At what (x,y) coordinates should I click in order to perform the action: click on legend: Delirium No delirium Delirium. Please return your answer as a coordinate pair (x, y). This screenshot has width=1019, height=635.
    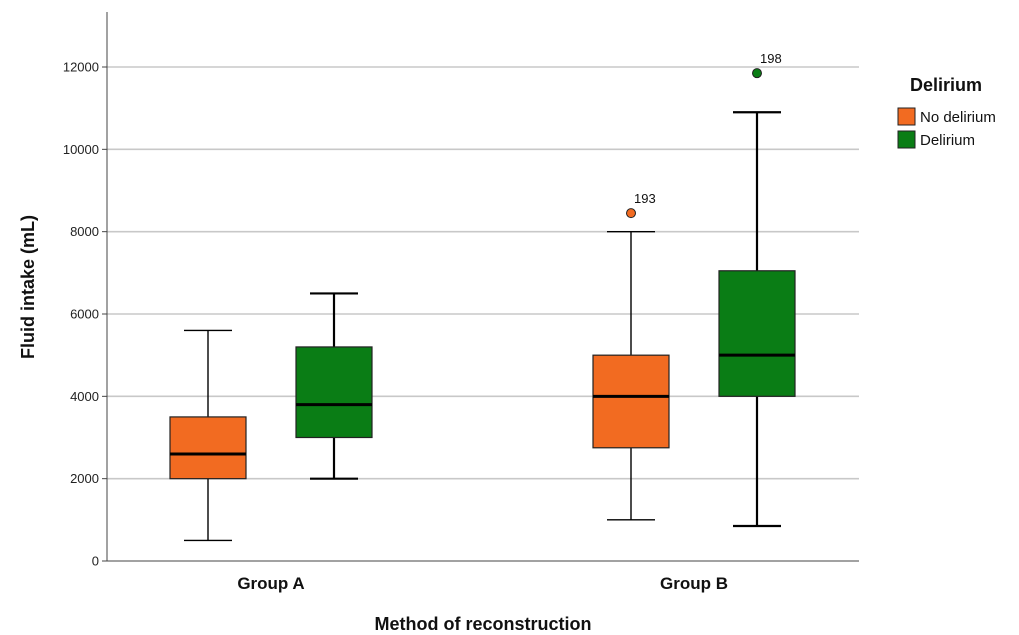
    Looking at the image, I should click on (946, 112).